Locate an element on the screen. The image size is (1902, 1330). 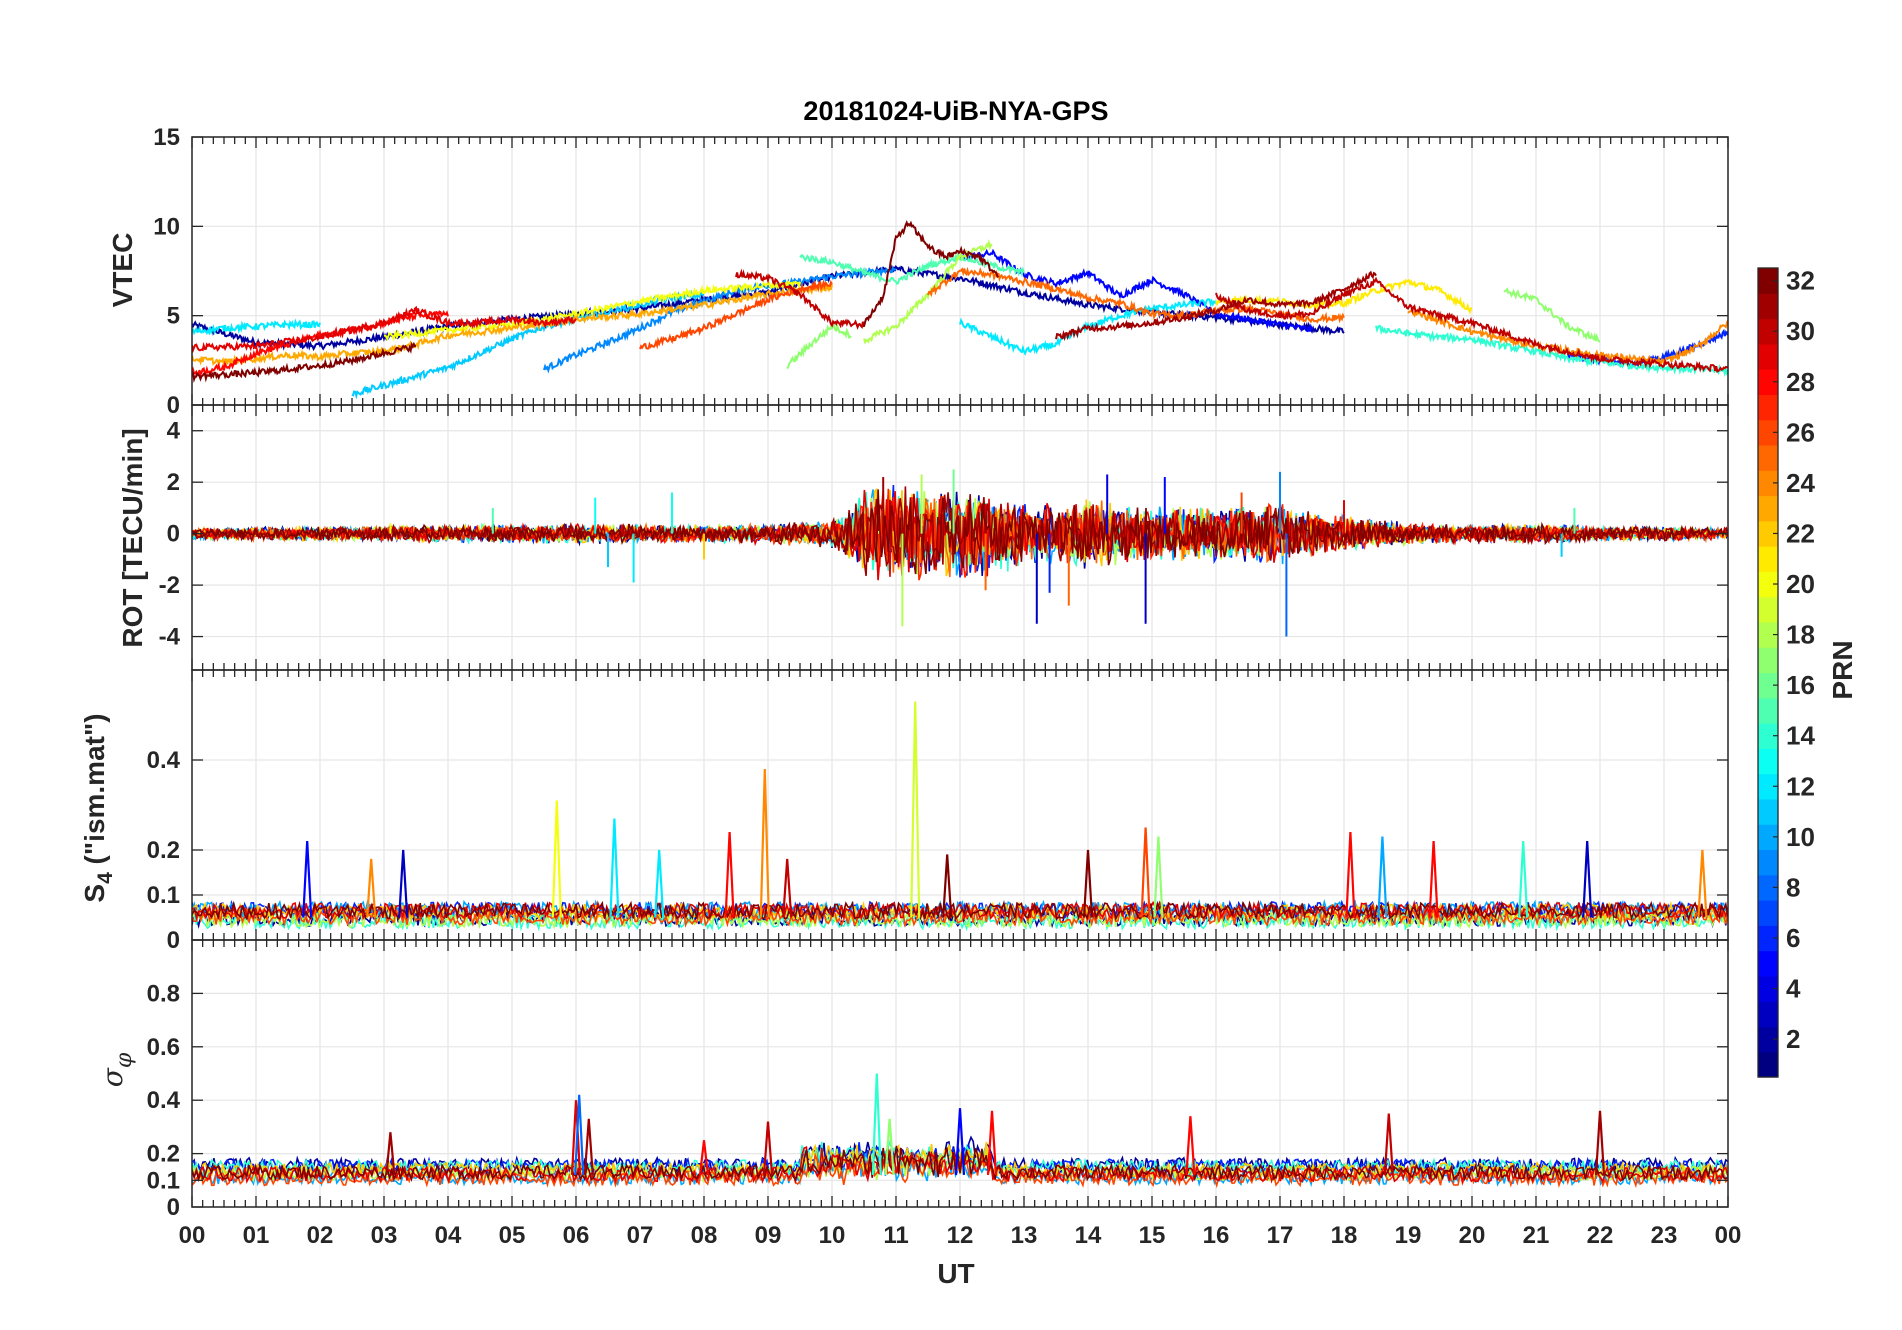
y-tick-label: 0.8 is located at coordinates (163, 993).